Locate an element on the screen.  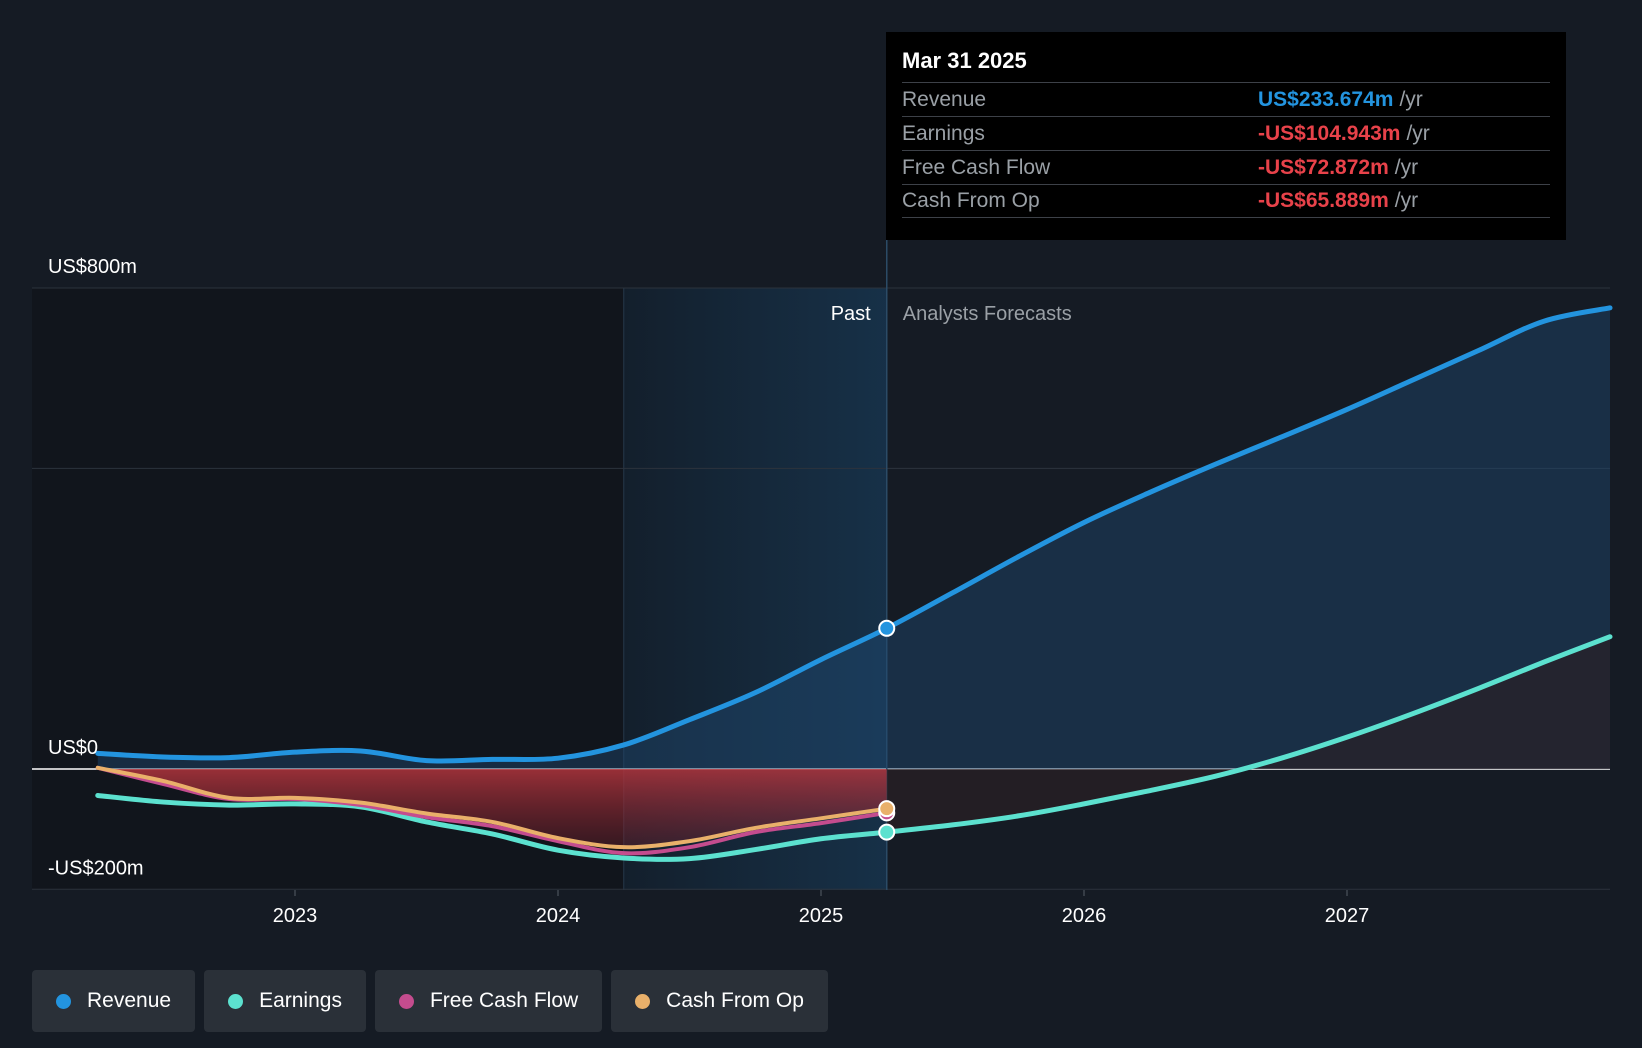
legend-item-earnings: Earnings is located at coordinates (285, 1001).